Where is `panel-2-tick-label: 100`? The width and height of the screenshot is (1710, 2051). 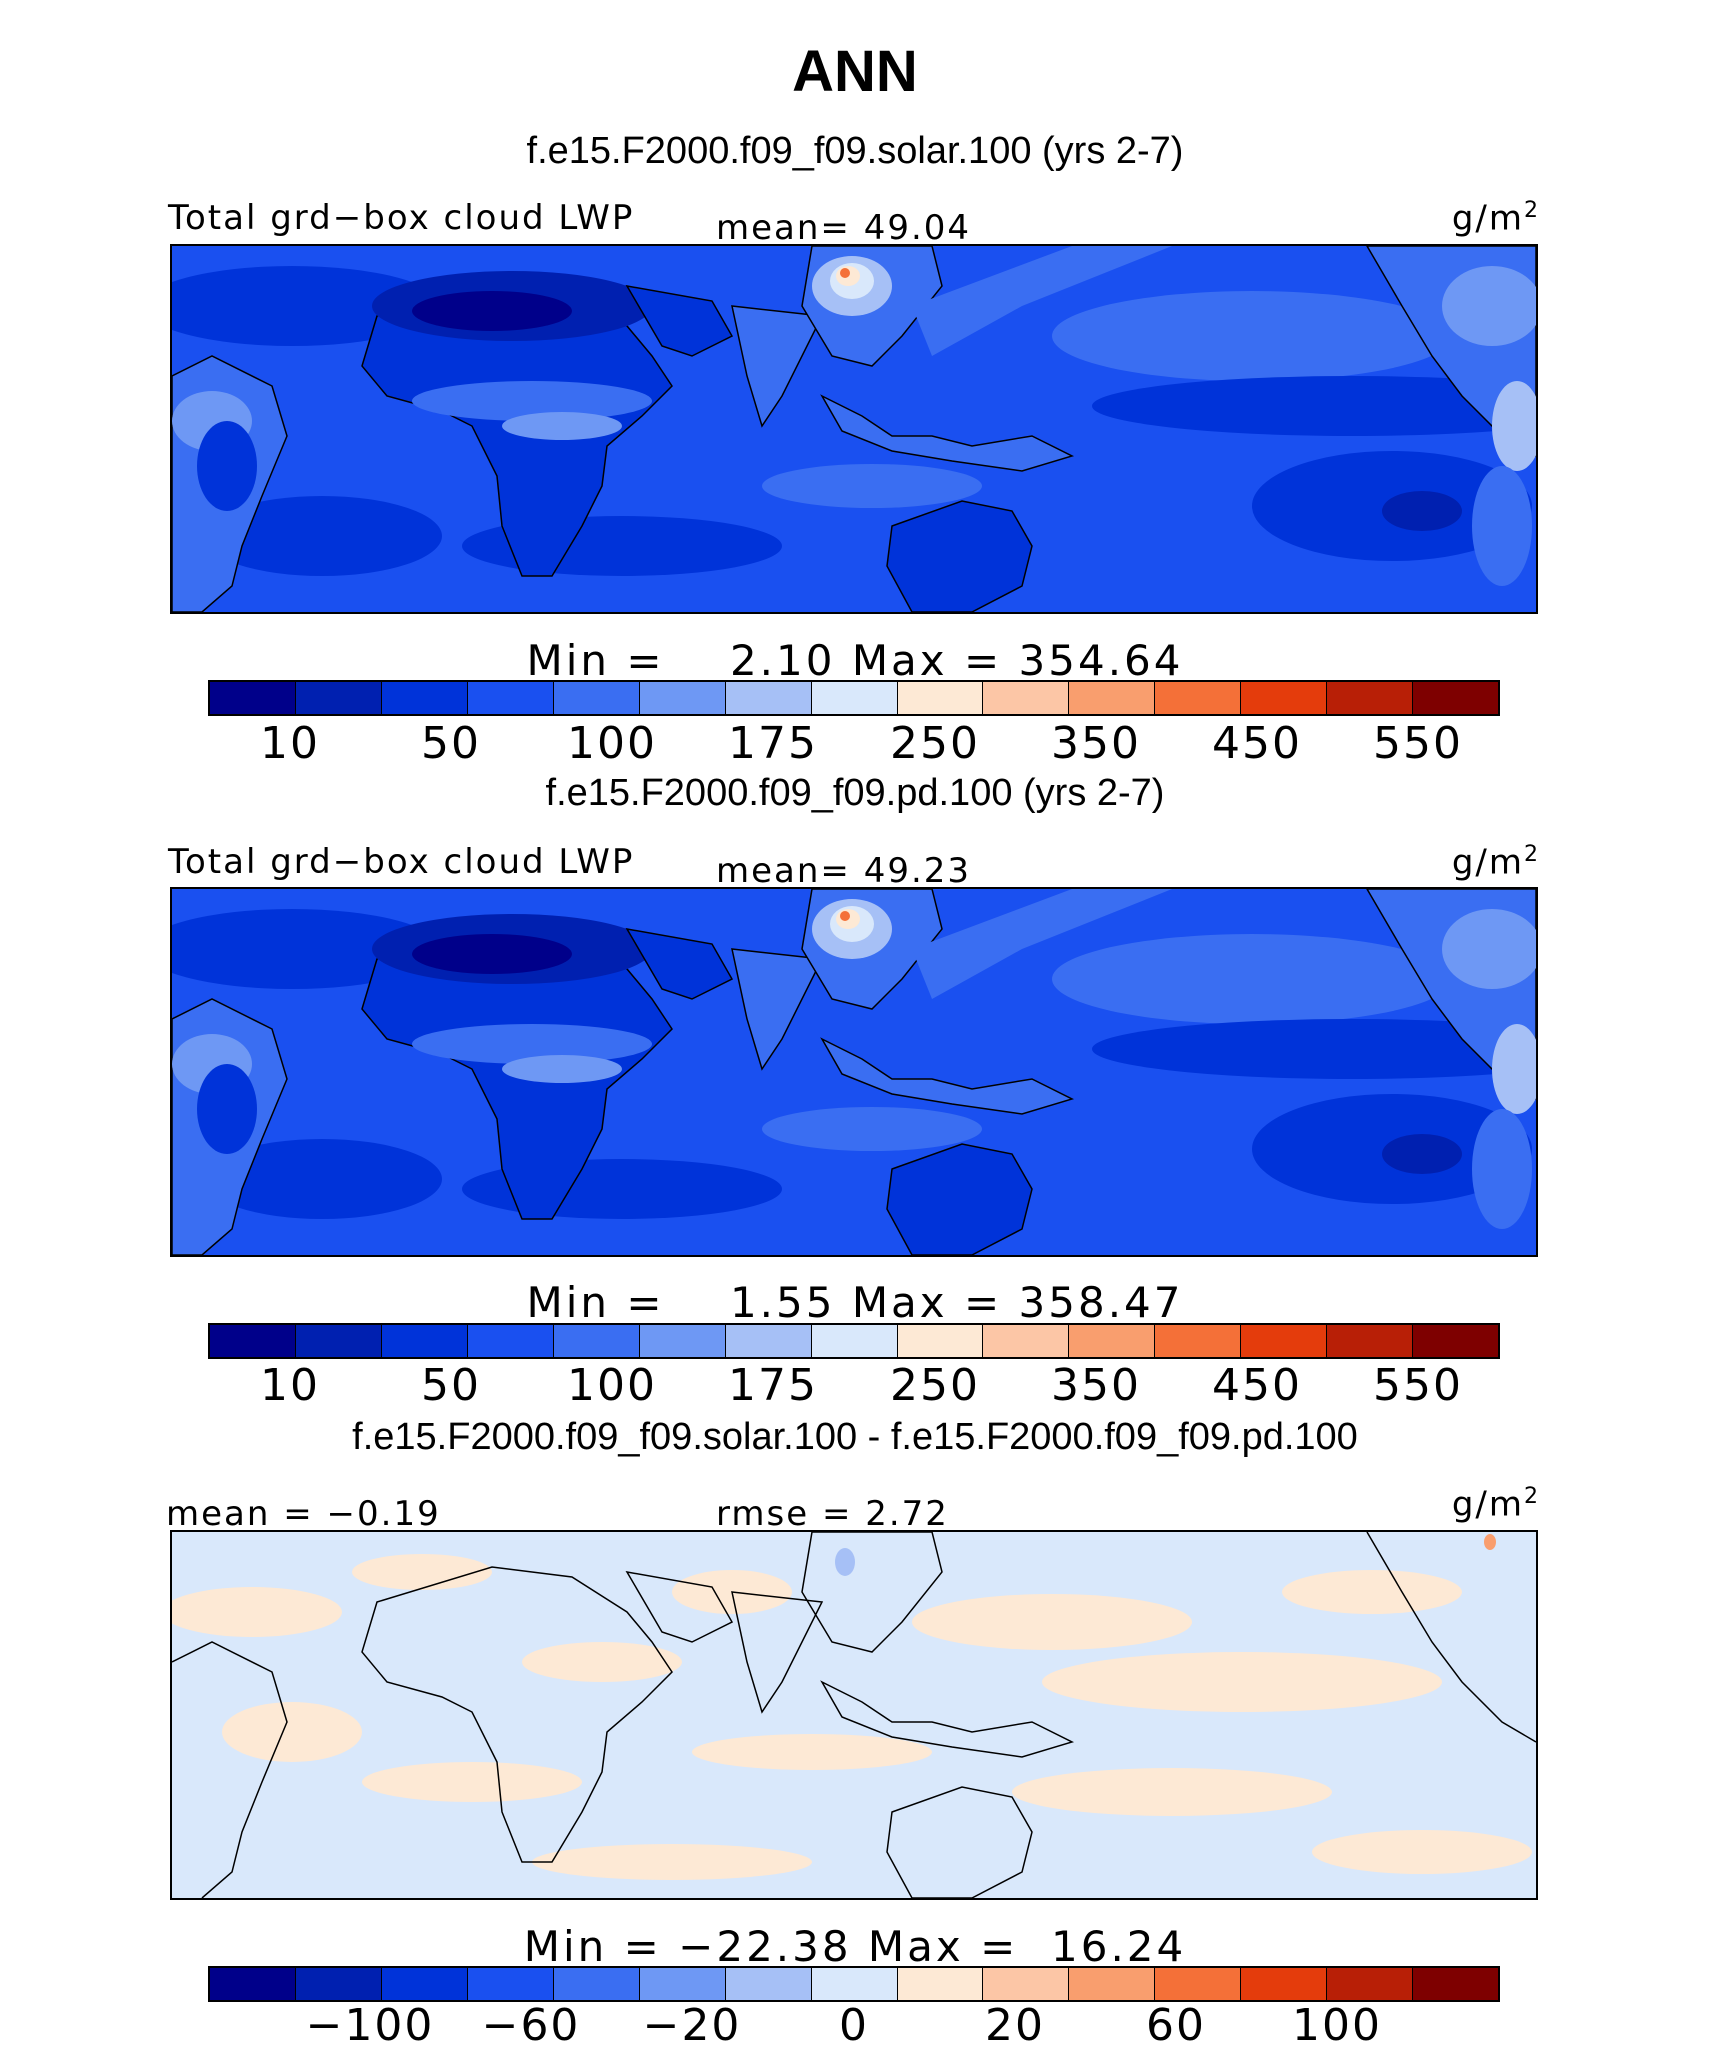 panel-2-tick-label: 100 is located at coordinates (612, 1385).